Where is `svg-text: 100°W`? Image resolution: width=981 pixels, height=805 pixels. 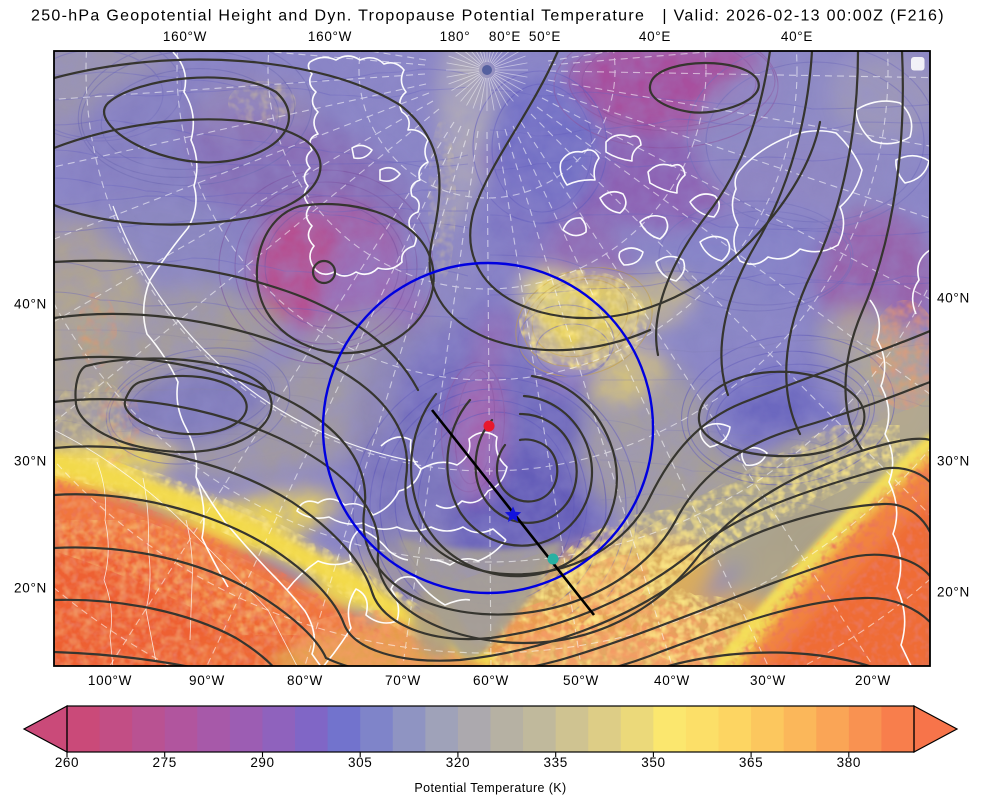
svg-text: 100°W is located at coordinates (110, 680).